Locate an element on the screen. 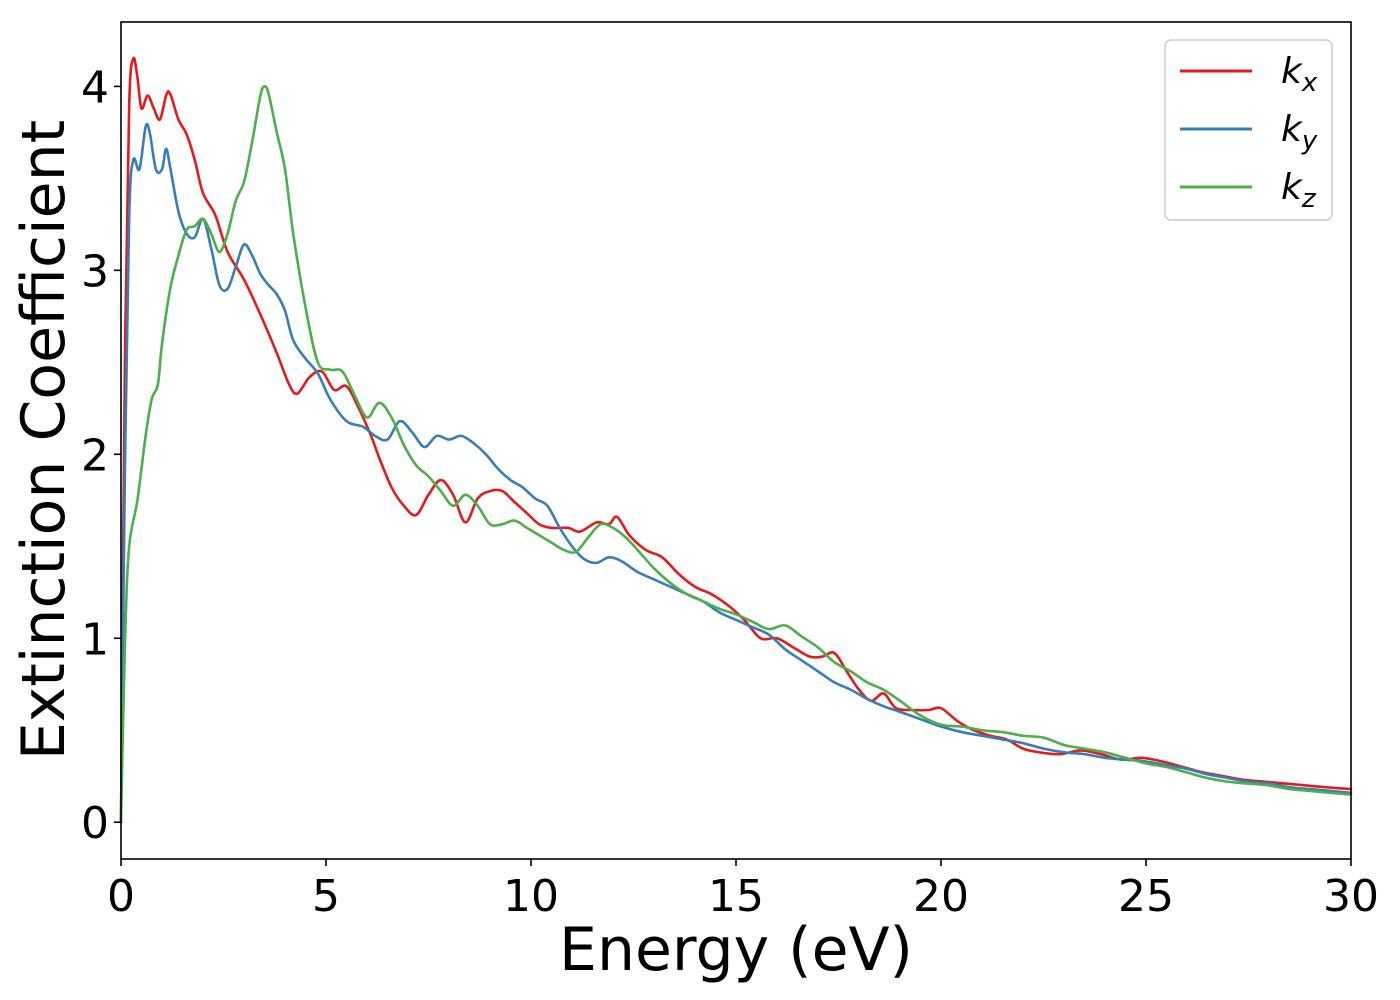 This screenshot has height=1000, width=1400. y-tick-label: 2 is located at coordinates (95, 455).